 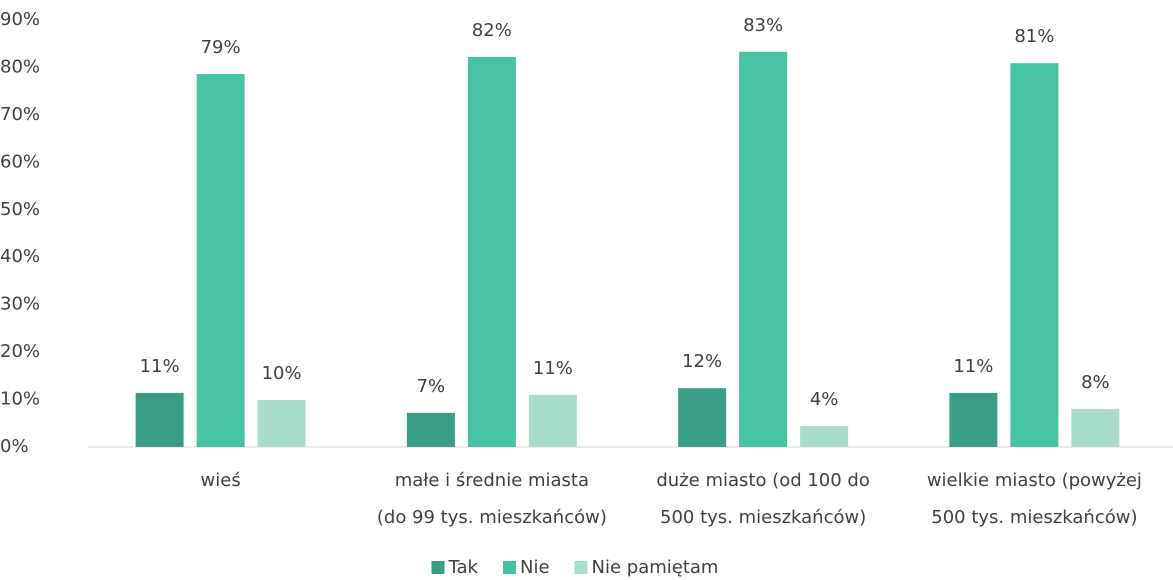 I want to click on data-label: 8%, so click(x=1095, y=382).